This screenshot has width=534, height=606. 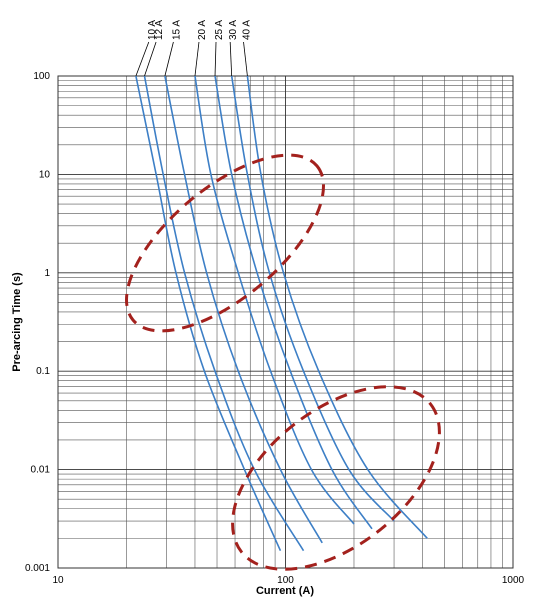 What do you see at coordinates (152, 30) in the screenshot?
I see `series-label: 10 A` at bounding box center [152, 30].